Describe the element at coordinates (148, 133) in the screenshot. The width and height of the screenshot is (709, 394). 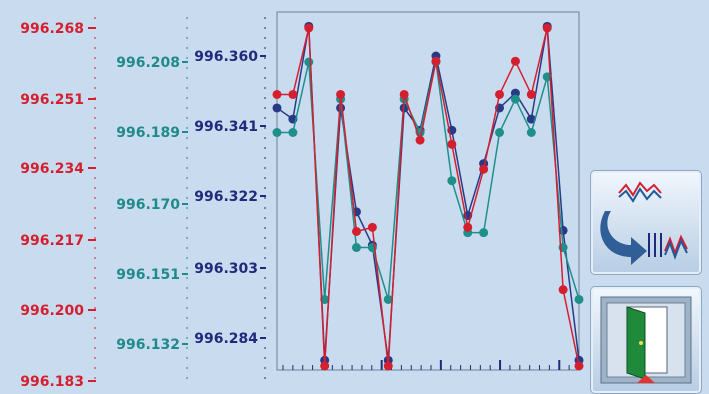
I see `tick-label-axis2-1: 996.189` at that location.